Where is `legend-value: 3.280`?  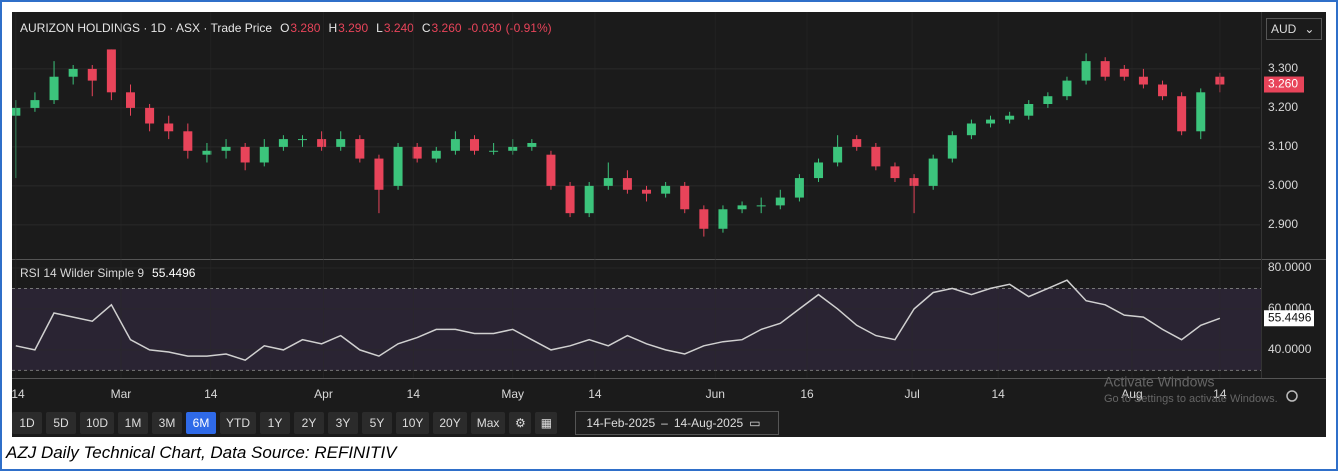
legend-value: 3.280 is located at coordinates (305, 28).